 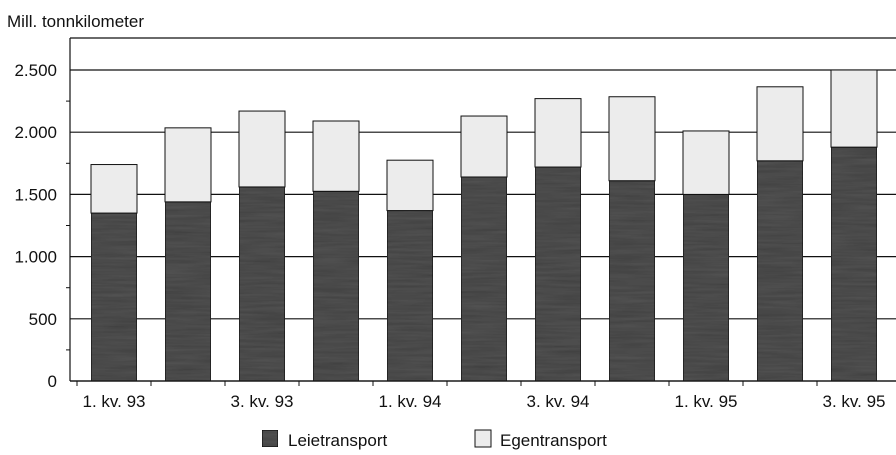 What do you see at coordinates (270, 438) in the screenshot?
I see `legend-swatch-leietransport` at bounding box center [270, 438].